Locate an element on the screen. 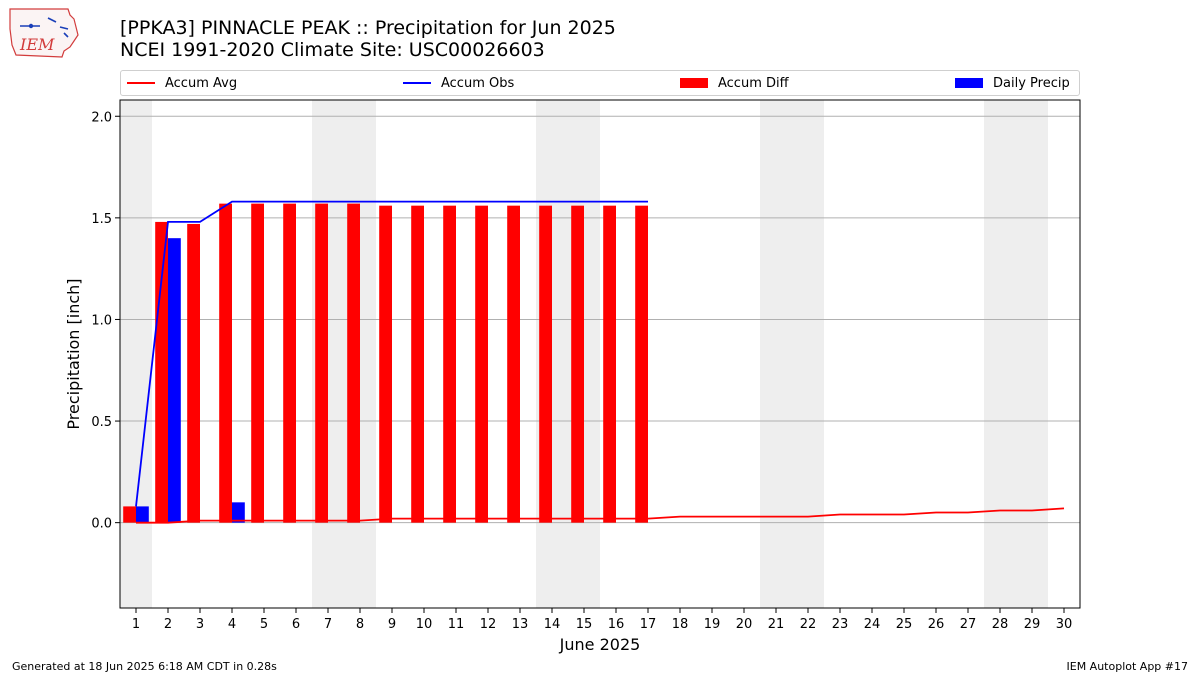 The width and height of the screenshot is (1200, 675). x-tick-label: 4 is located at coordinates (232, 624).